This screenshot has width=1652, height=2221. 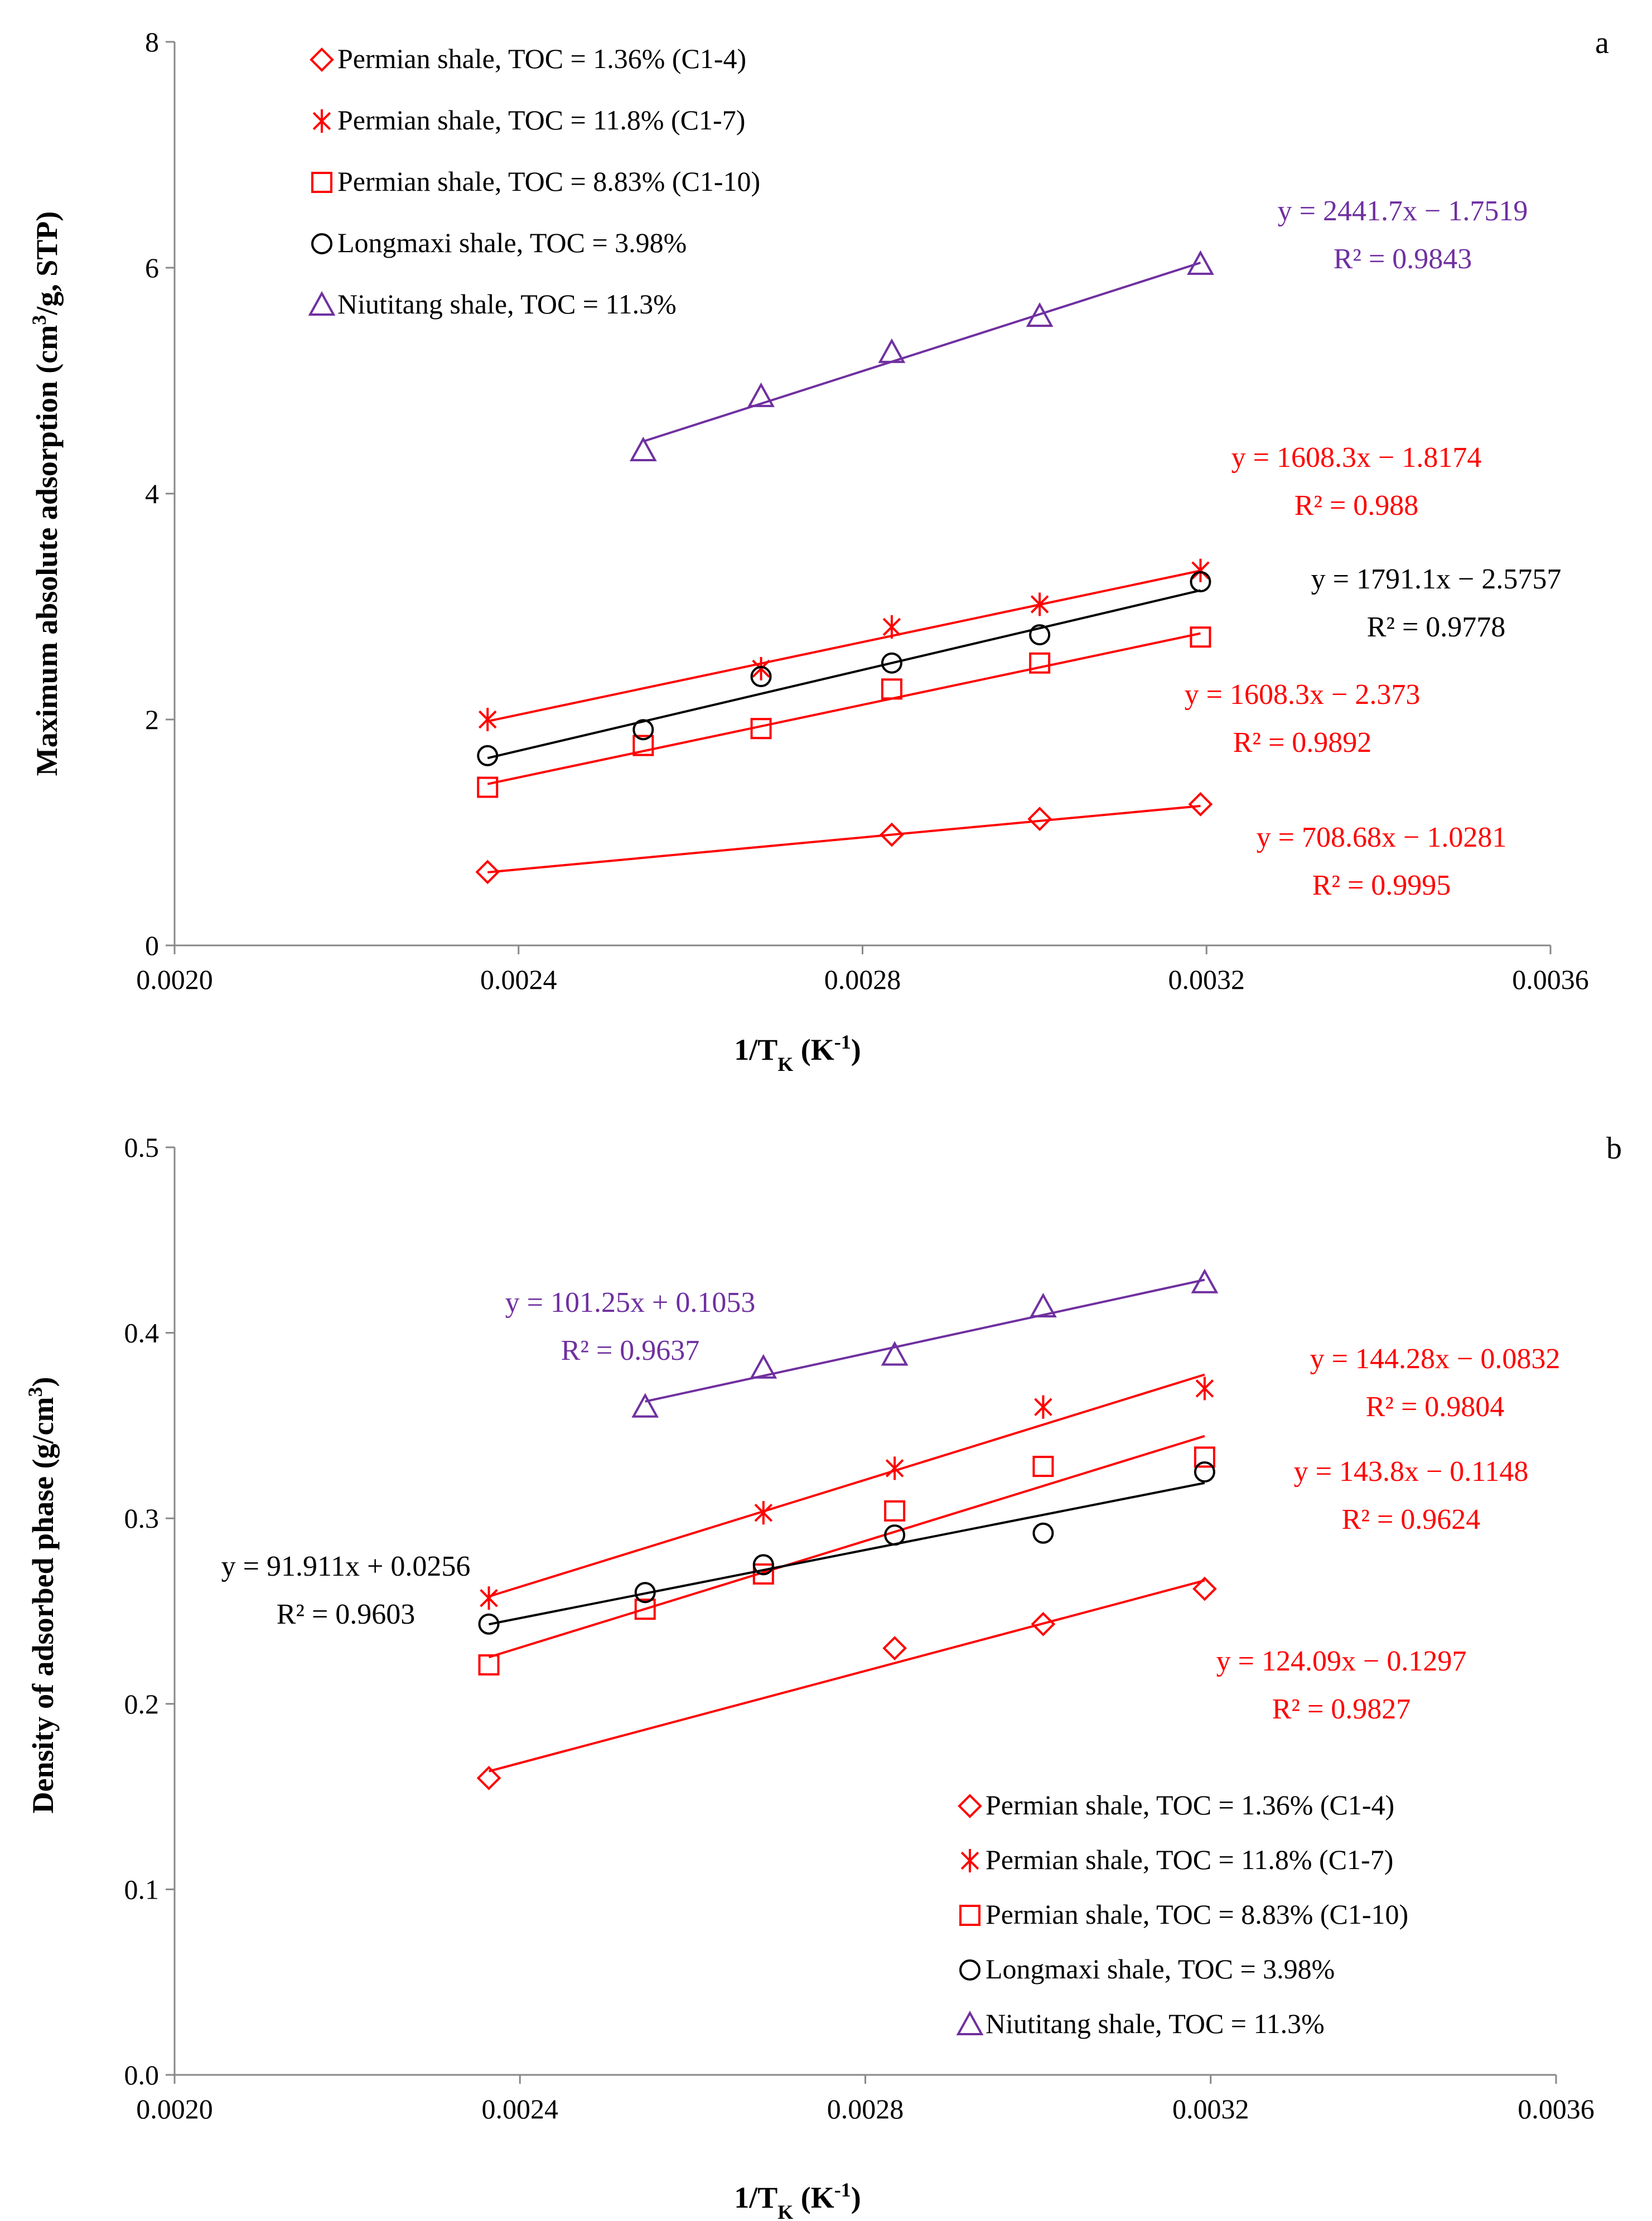 I want to click on legend-label: Longmaxi shale, TOC = 3.98%, so click(x=1160, y=1969).